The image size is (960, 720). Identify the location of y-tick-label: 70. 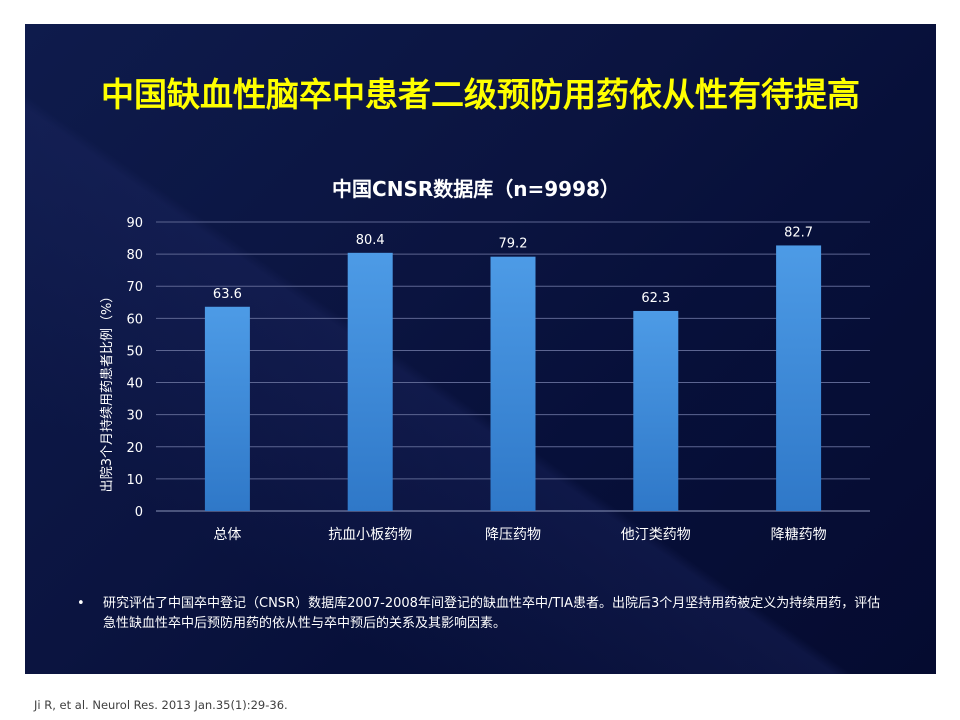
(134, 287).